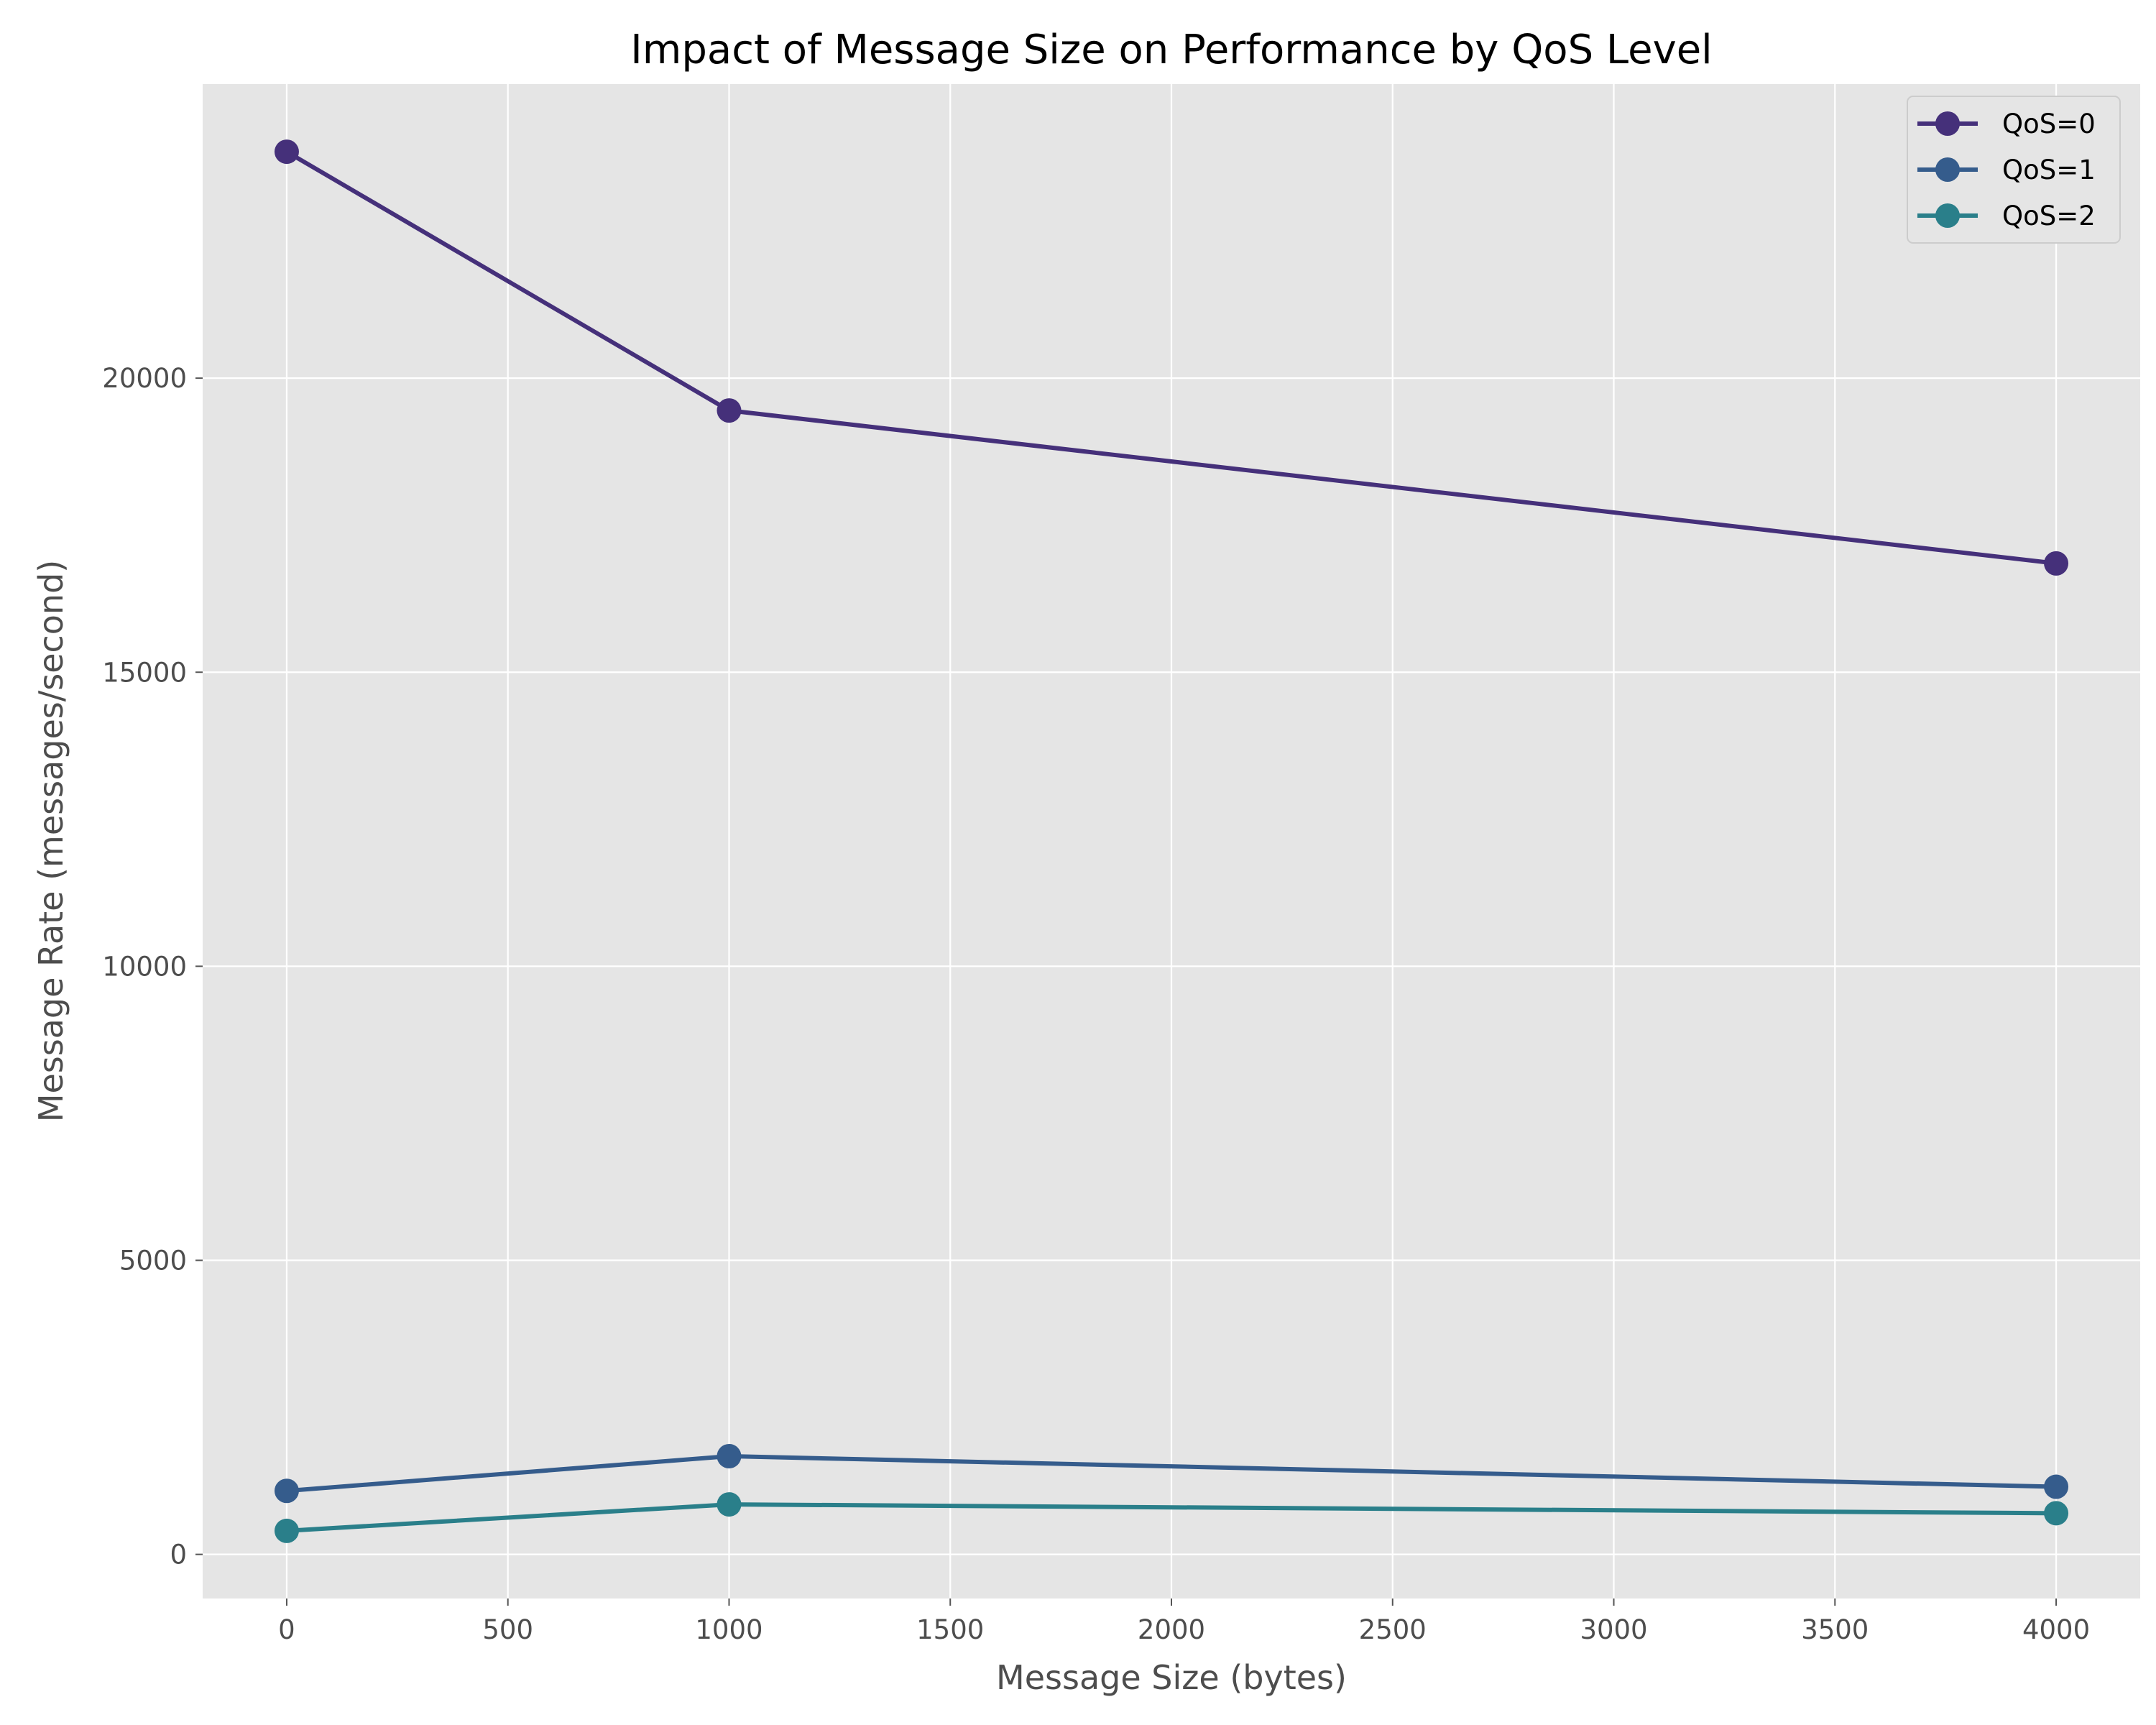 The width and height of the screenshot is (2156, 1725). Describe the element at coordinates (1171, 1629) in the screenshot. I see `x-tick-label: 2000` at that location.